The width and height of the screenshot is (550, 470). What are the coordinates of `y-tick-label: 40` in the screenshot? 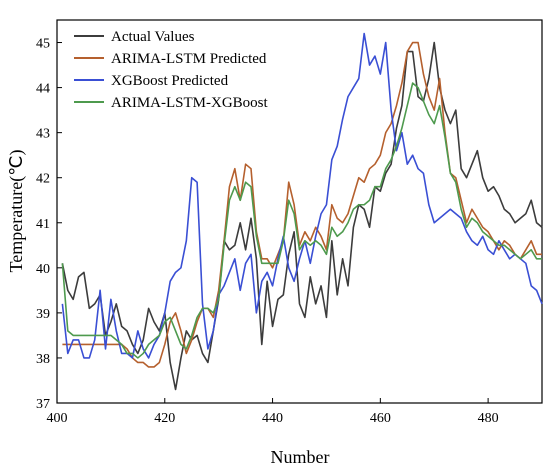 It's located at (43, 269).